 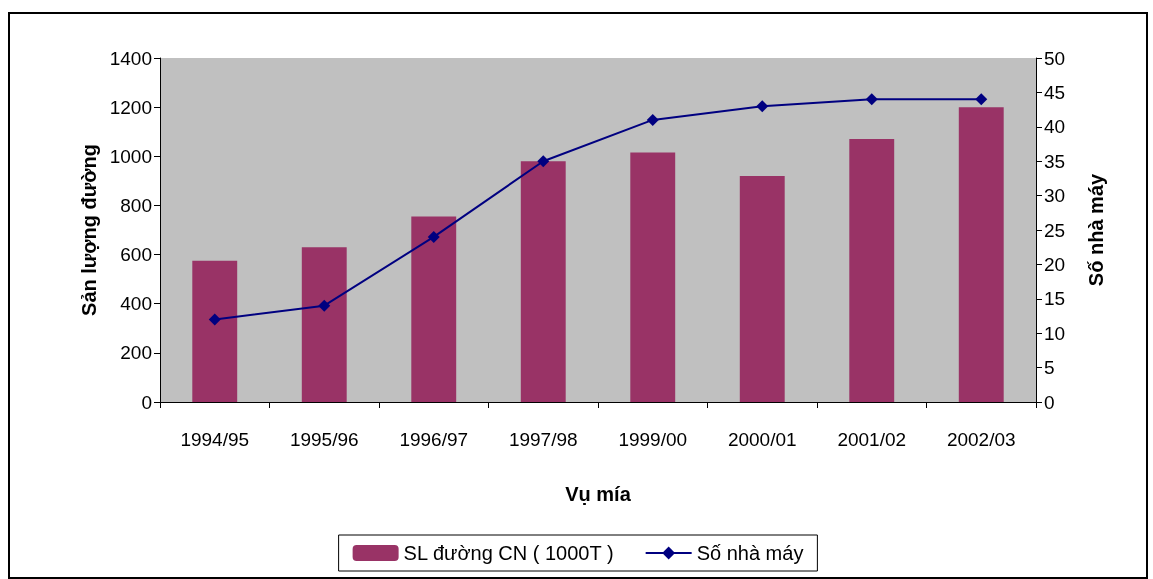 I want to click on y2-tick-label: 5, so click(x=1049, y=368).